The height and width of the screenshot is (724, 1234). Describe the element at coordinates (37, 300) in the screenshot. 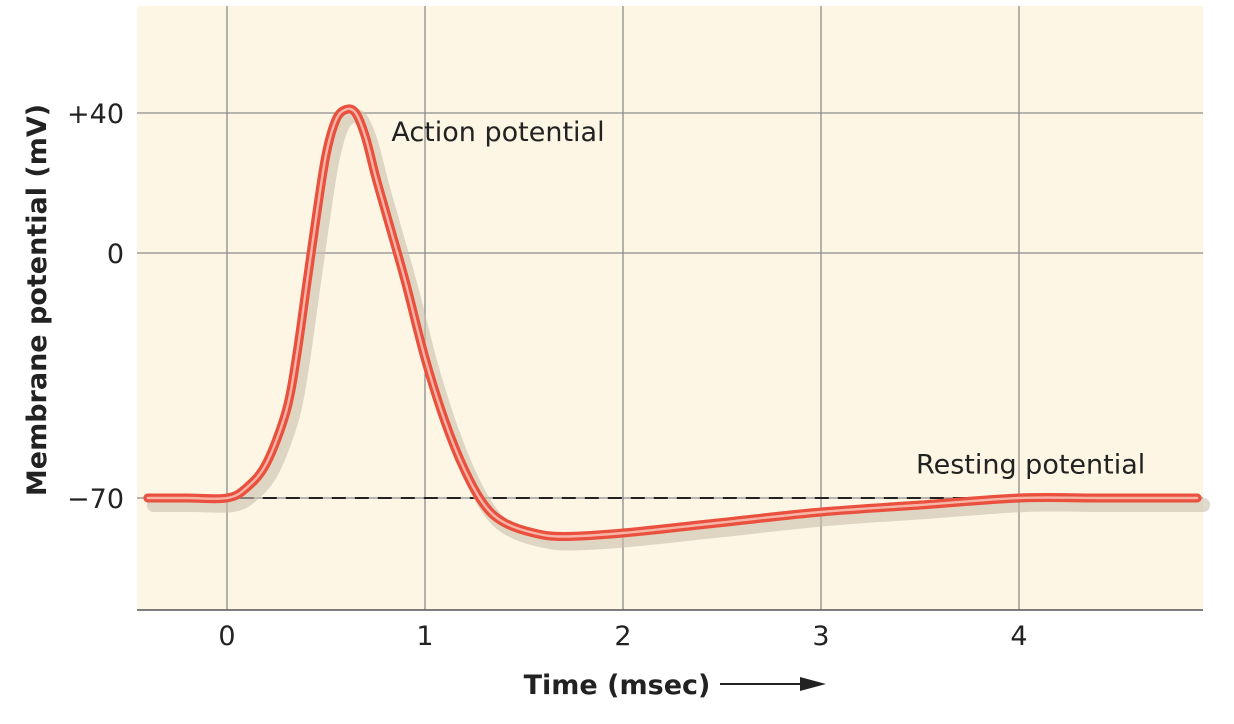

I see `y-axis-title: Membrane potential (mV)` at that location.